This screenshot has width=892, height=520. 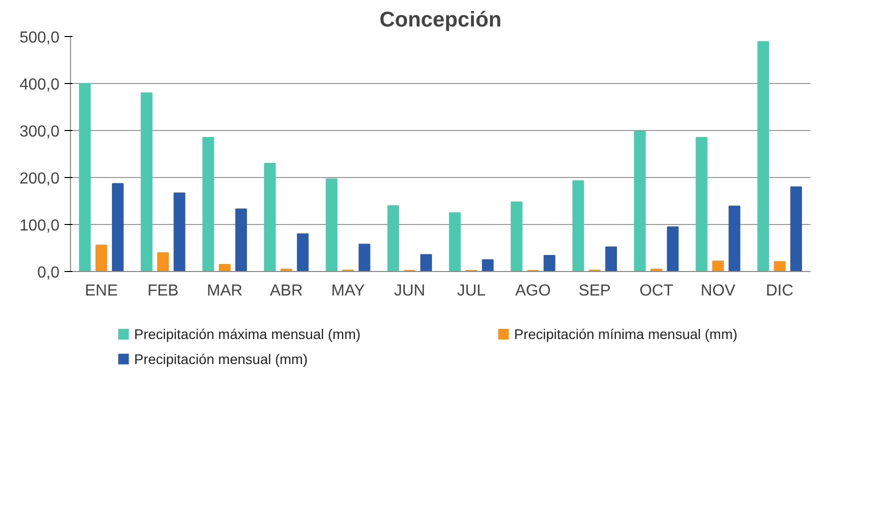 What do you see at coordinates (39, 85) in the screenshot?
I see `y-tick-label: 400,0` at bounding box center [39, 85].